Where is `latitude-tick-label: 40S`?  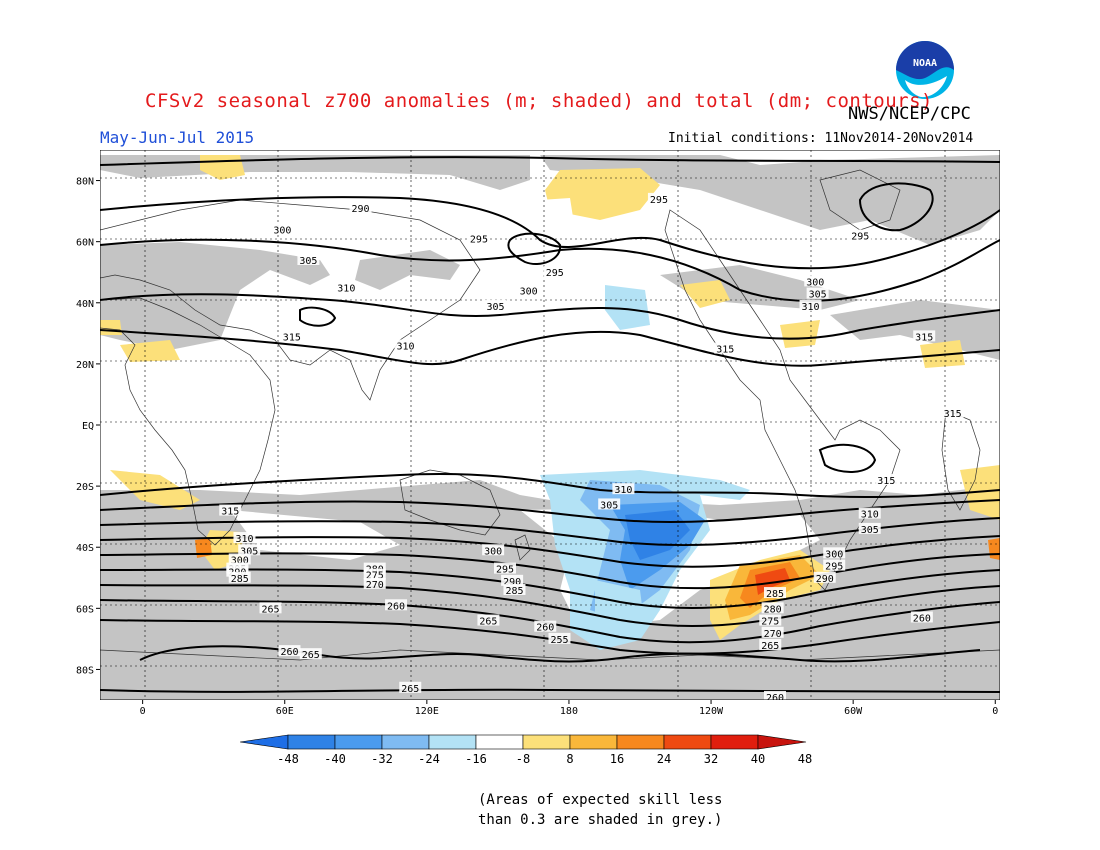
latitude-tick-label: 40S is located at coordinates (85, 548).